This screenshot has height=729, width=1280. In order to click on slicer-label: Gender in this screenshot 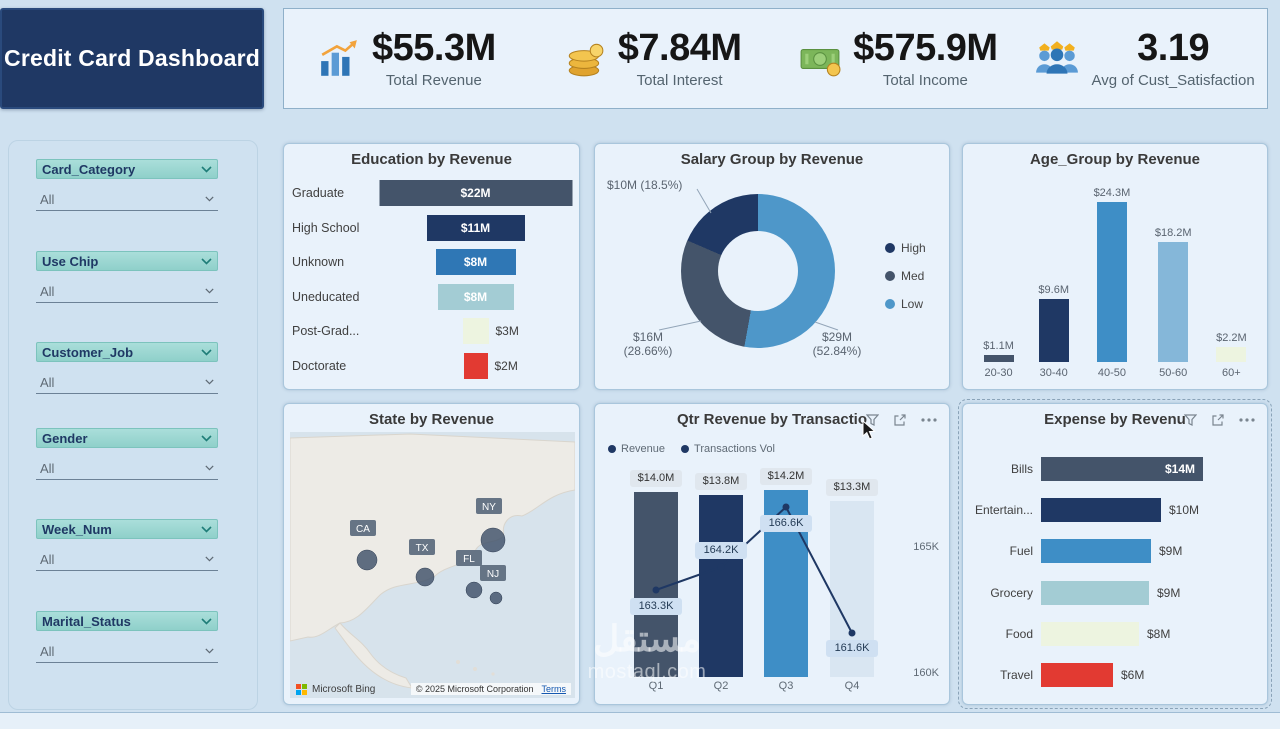, I will do `click(65, 438)`.